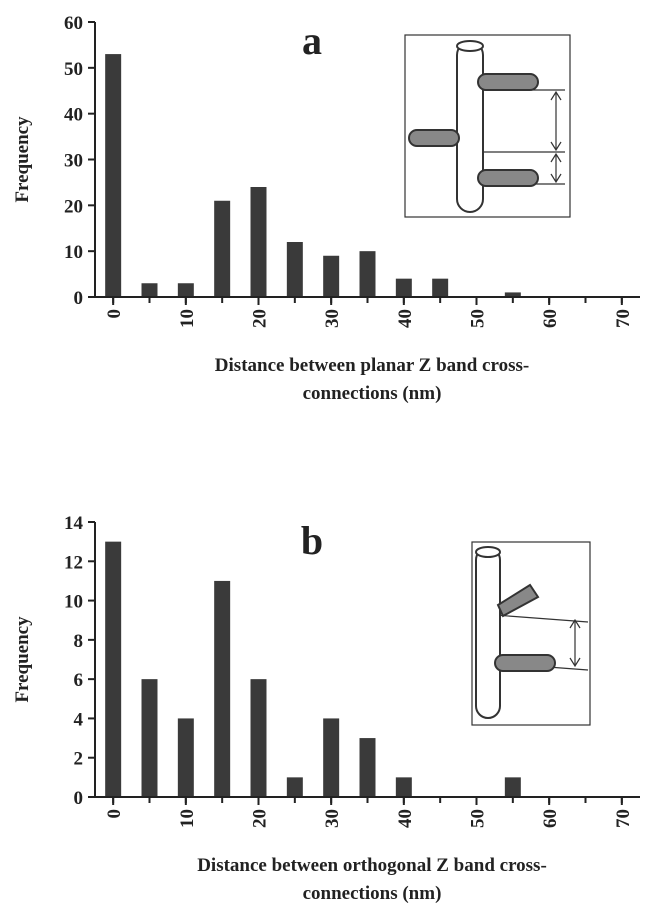 The width and height of the screenshot is (649, 903). Describe the element at coordinates (73, 161) in the screenshot. I see `y-tick-label: 30` at that location.